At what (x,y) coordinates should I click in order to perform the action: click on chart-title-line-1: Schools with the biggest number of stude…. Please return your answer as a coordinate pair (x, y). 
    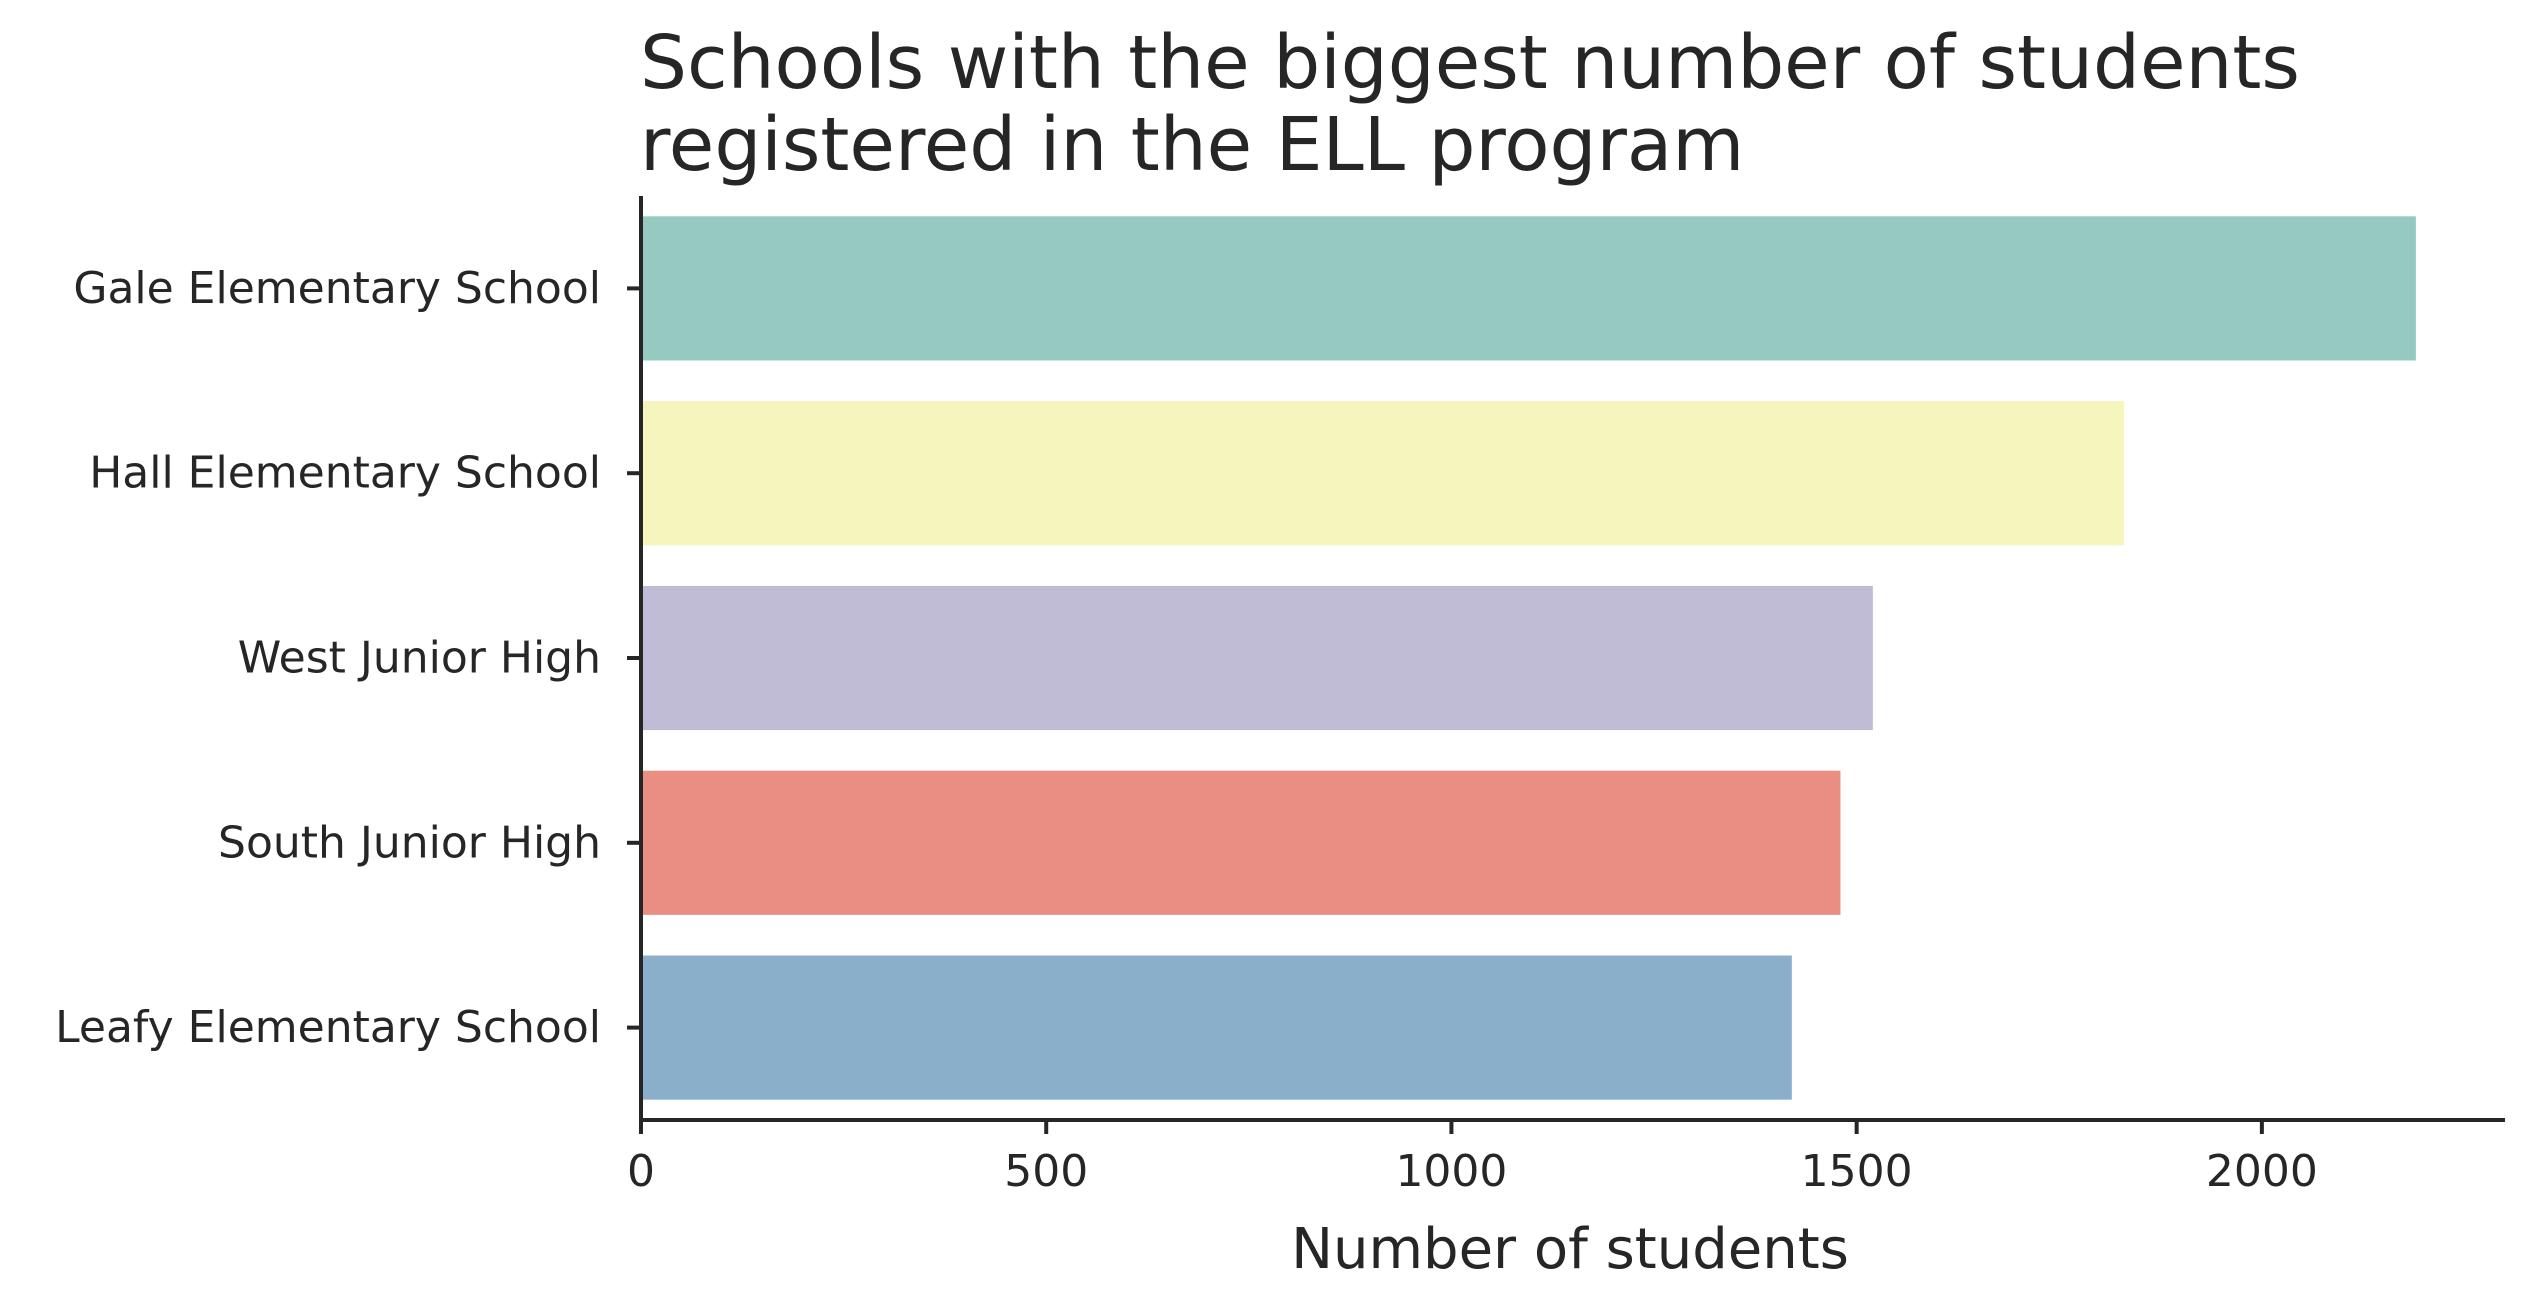
    Looking at the image, I should click on (1470, 63).